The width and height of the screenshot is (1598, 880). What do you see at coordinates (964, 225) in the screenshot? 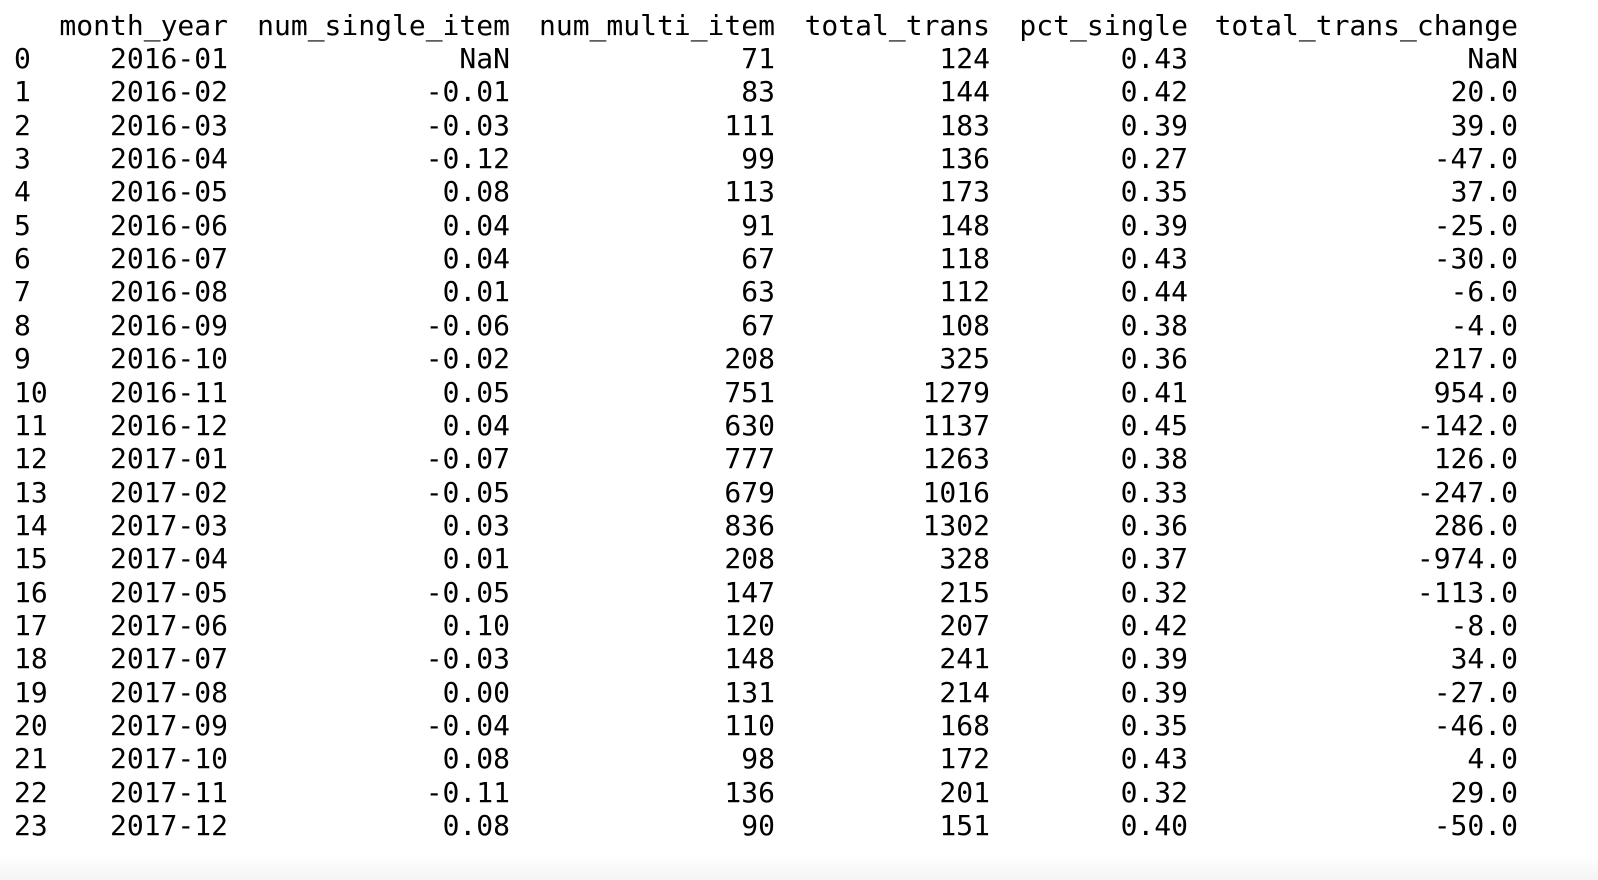
I see `cell-total-trans: 148` at bounding box center [964, 225].